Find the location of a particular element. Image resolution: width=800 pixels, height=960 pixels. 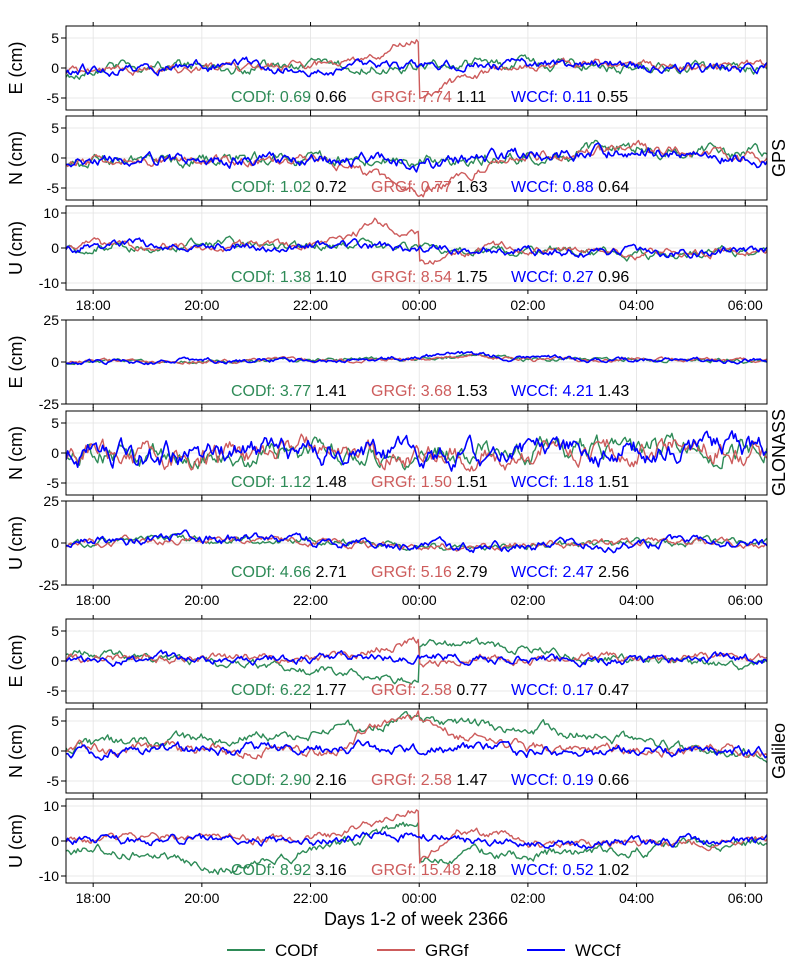

stat-codf: CODf: 1.12 1.48 is located at coordinates (289, 482).